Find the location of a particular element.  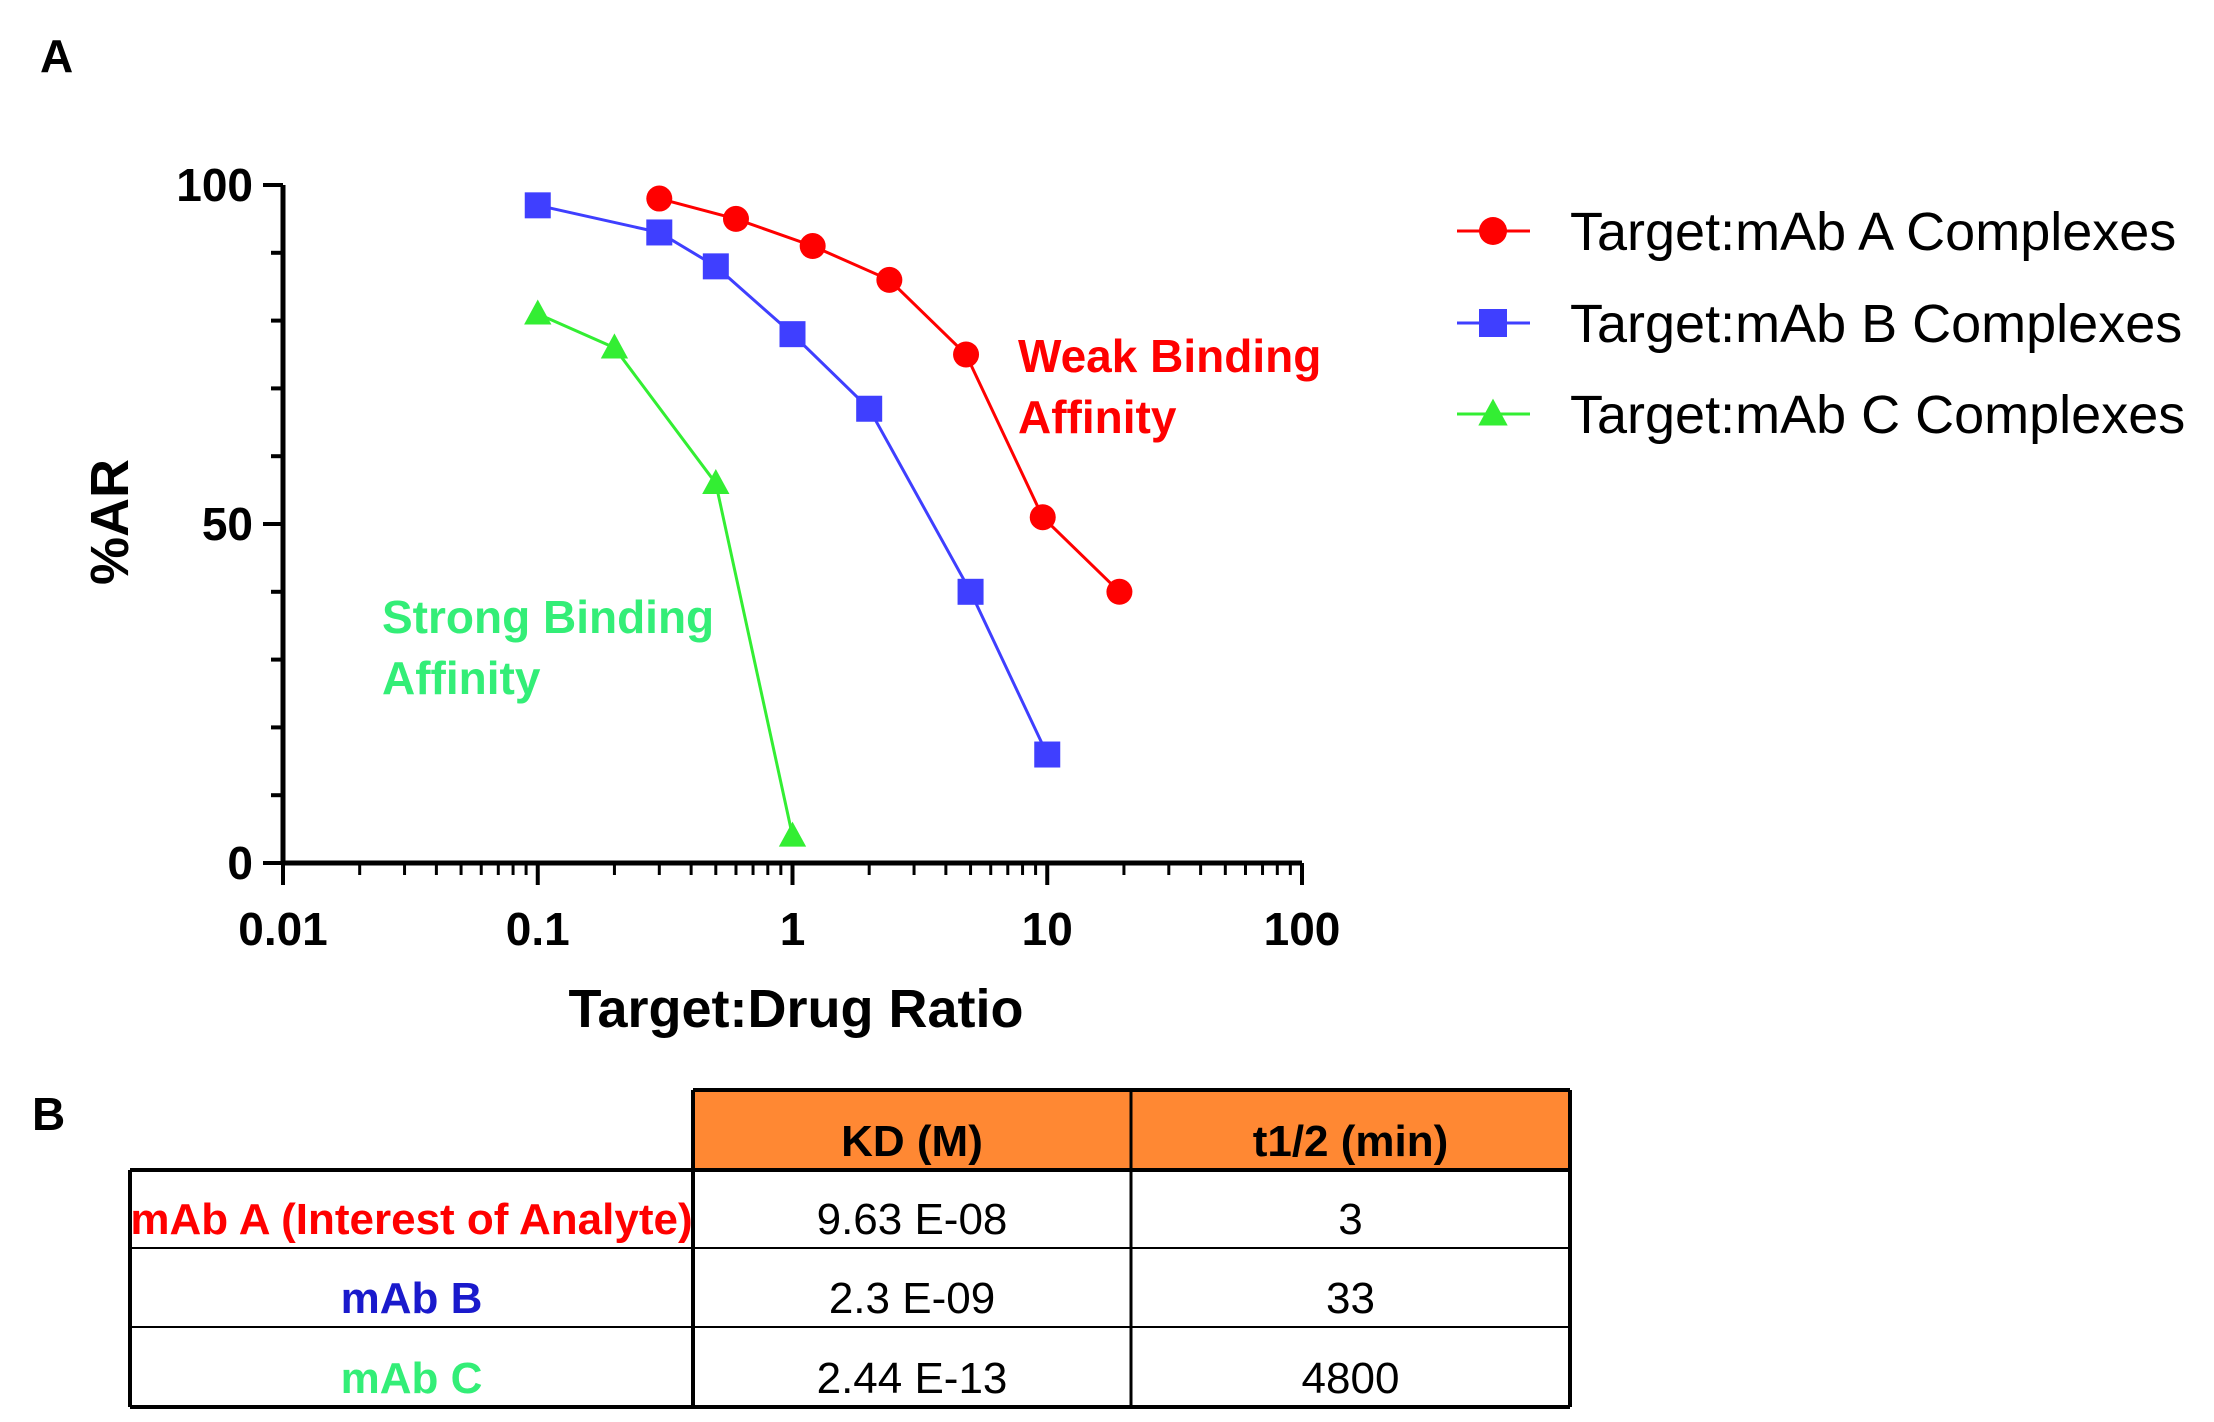

legend-triangle-marker is located at coordinates (1493, 412).